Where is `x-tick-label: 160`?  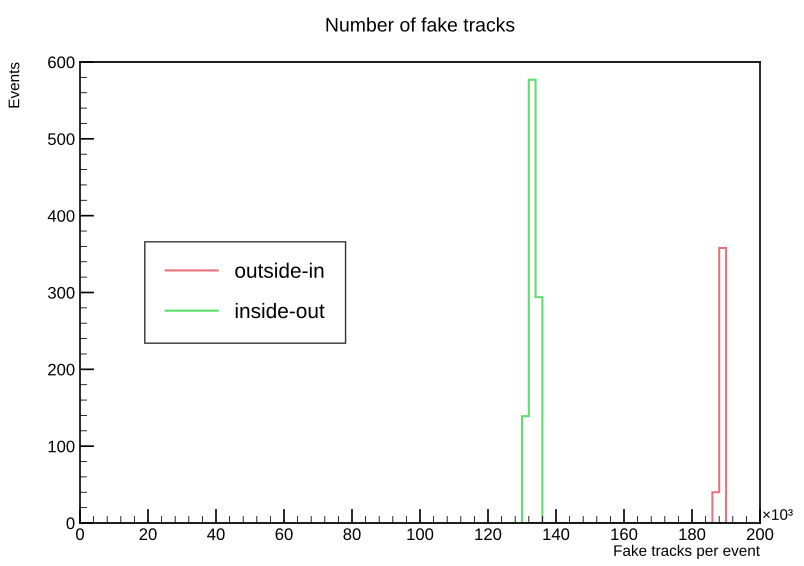 x-tick-label: 160 is located at coordinates (624, 534).